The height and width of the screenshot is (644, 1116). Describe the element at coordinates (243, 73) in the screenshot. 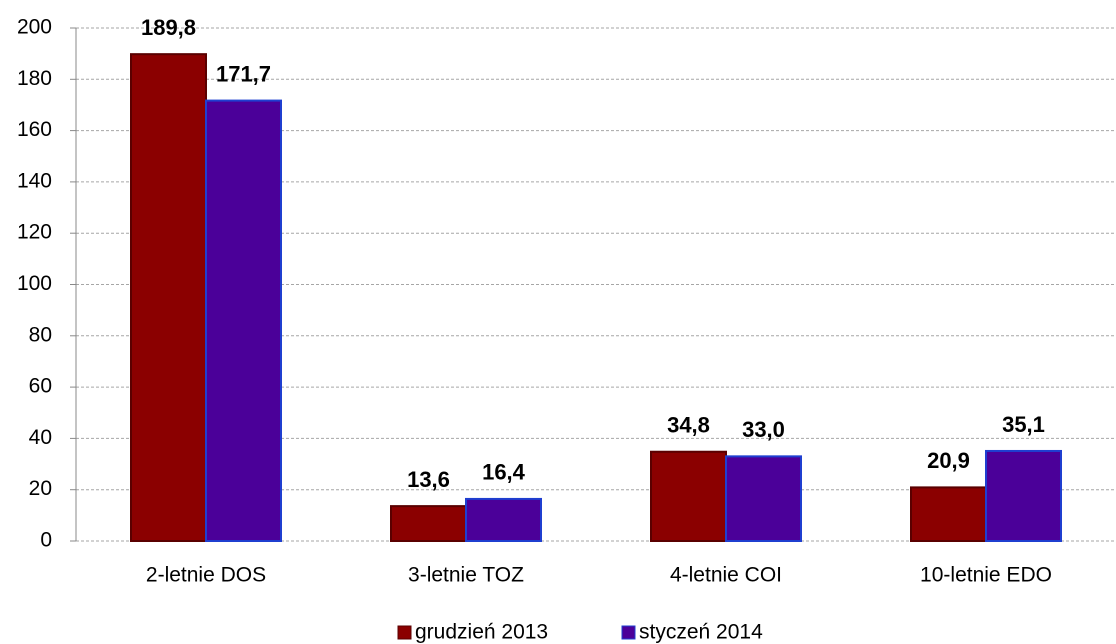

I see `data-label: 171,7` at that location.